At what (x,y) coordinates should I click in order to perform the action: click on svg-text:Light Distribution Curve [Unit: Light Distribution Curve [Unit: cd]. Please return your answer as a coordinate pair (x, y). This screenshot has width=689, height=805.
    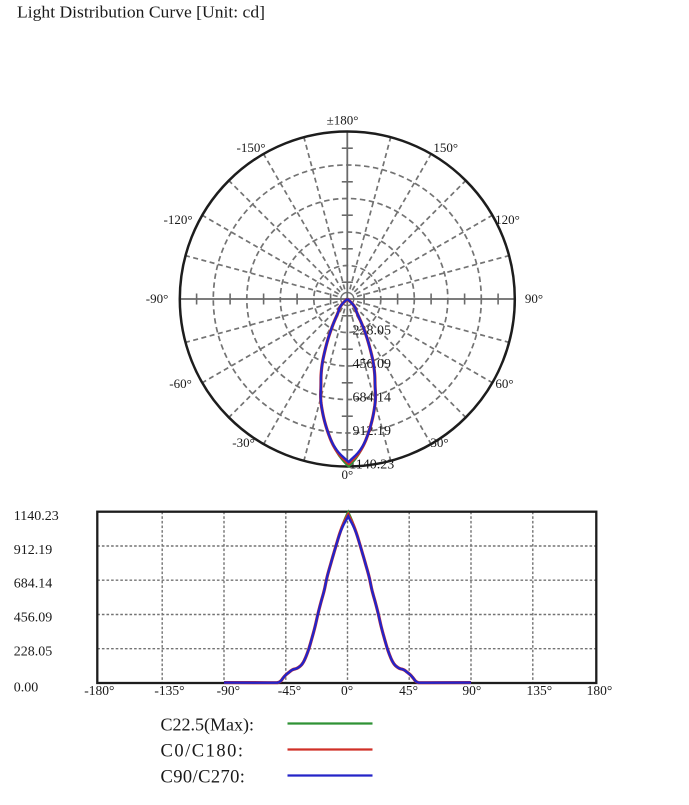
    Looking at the image, I should click on (141, 12).